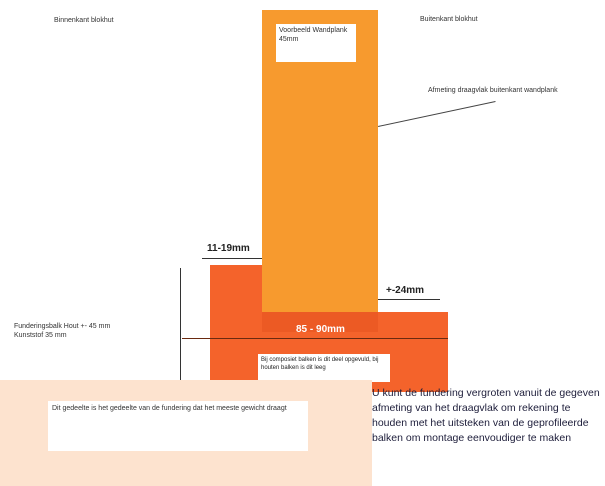 The width and height of the screenshot is (605, 486). I want to click on foundation-midline, so click(315, 338).